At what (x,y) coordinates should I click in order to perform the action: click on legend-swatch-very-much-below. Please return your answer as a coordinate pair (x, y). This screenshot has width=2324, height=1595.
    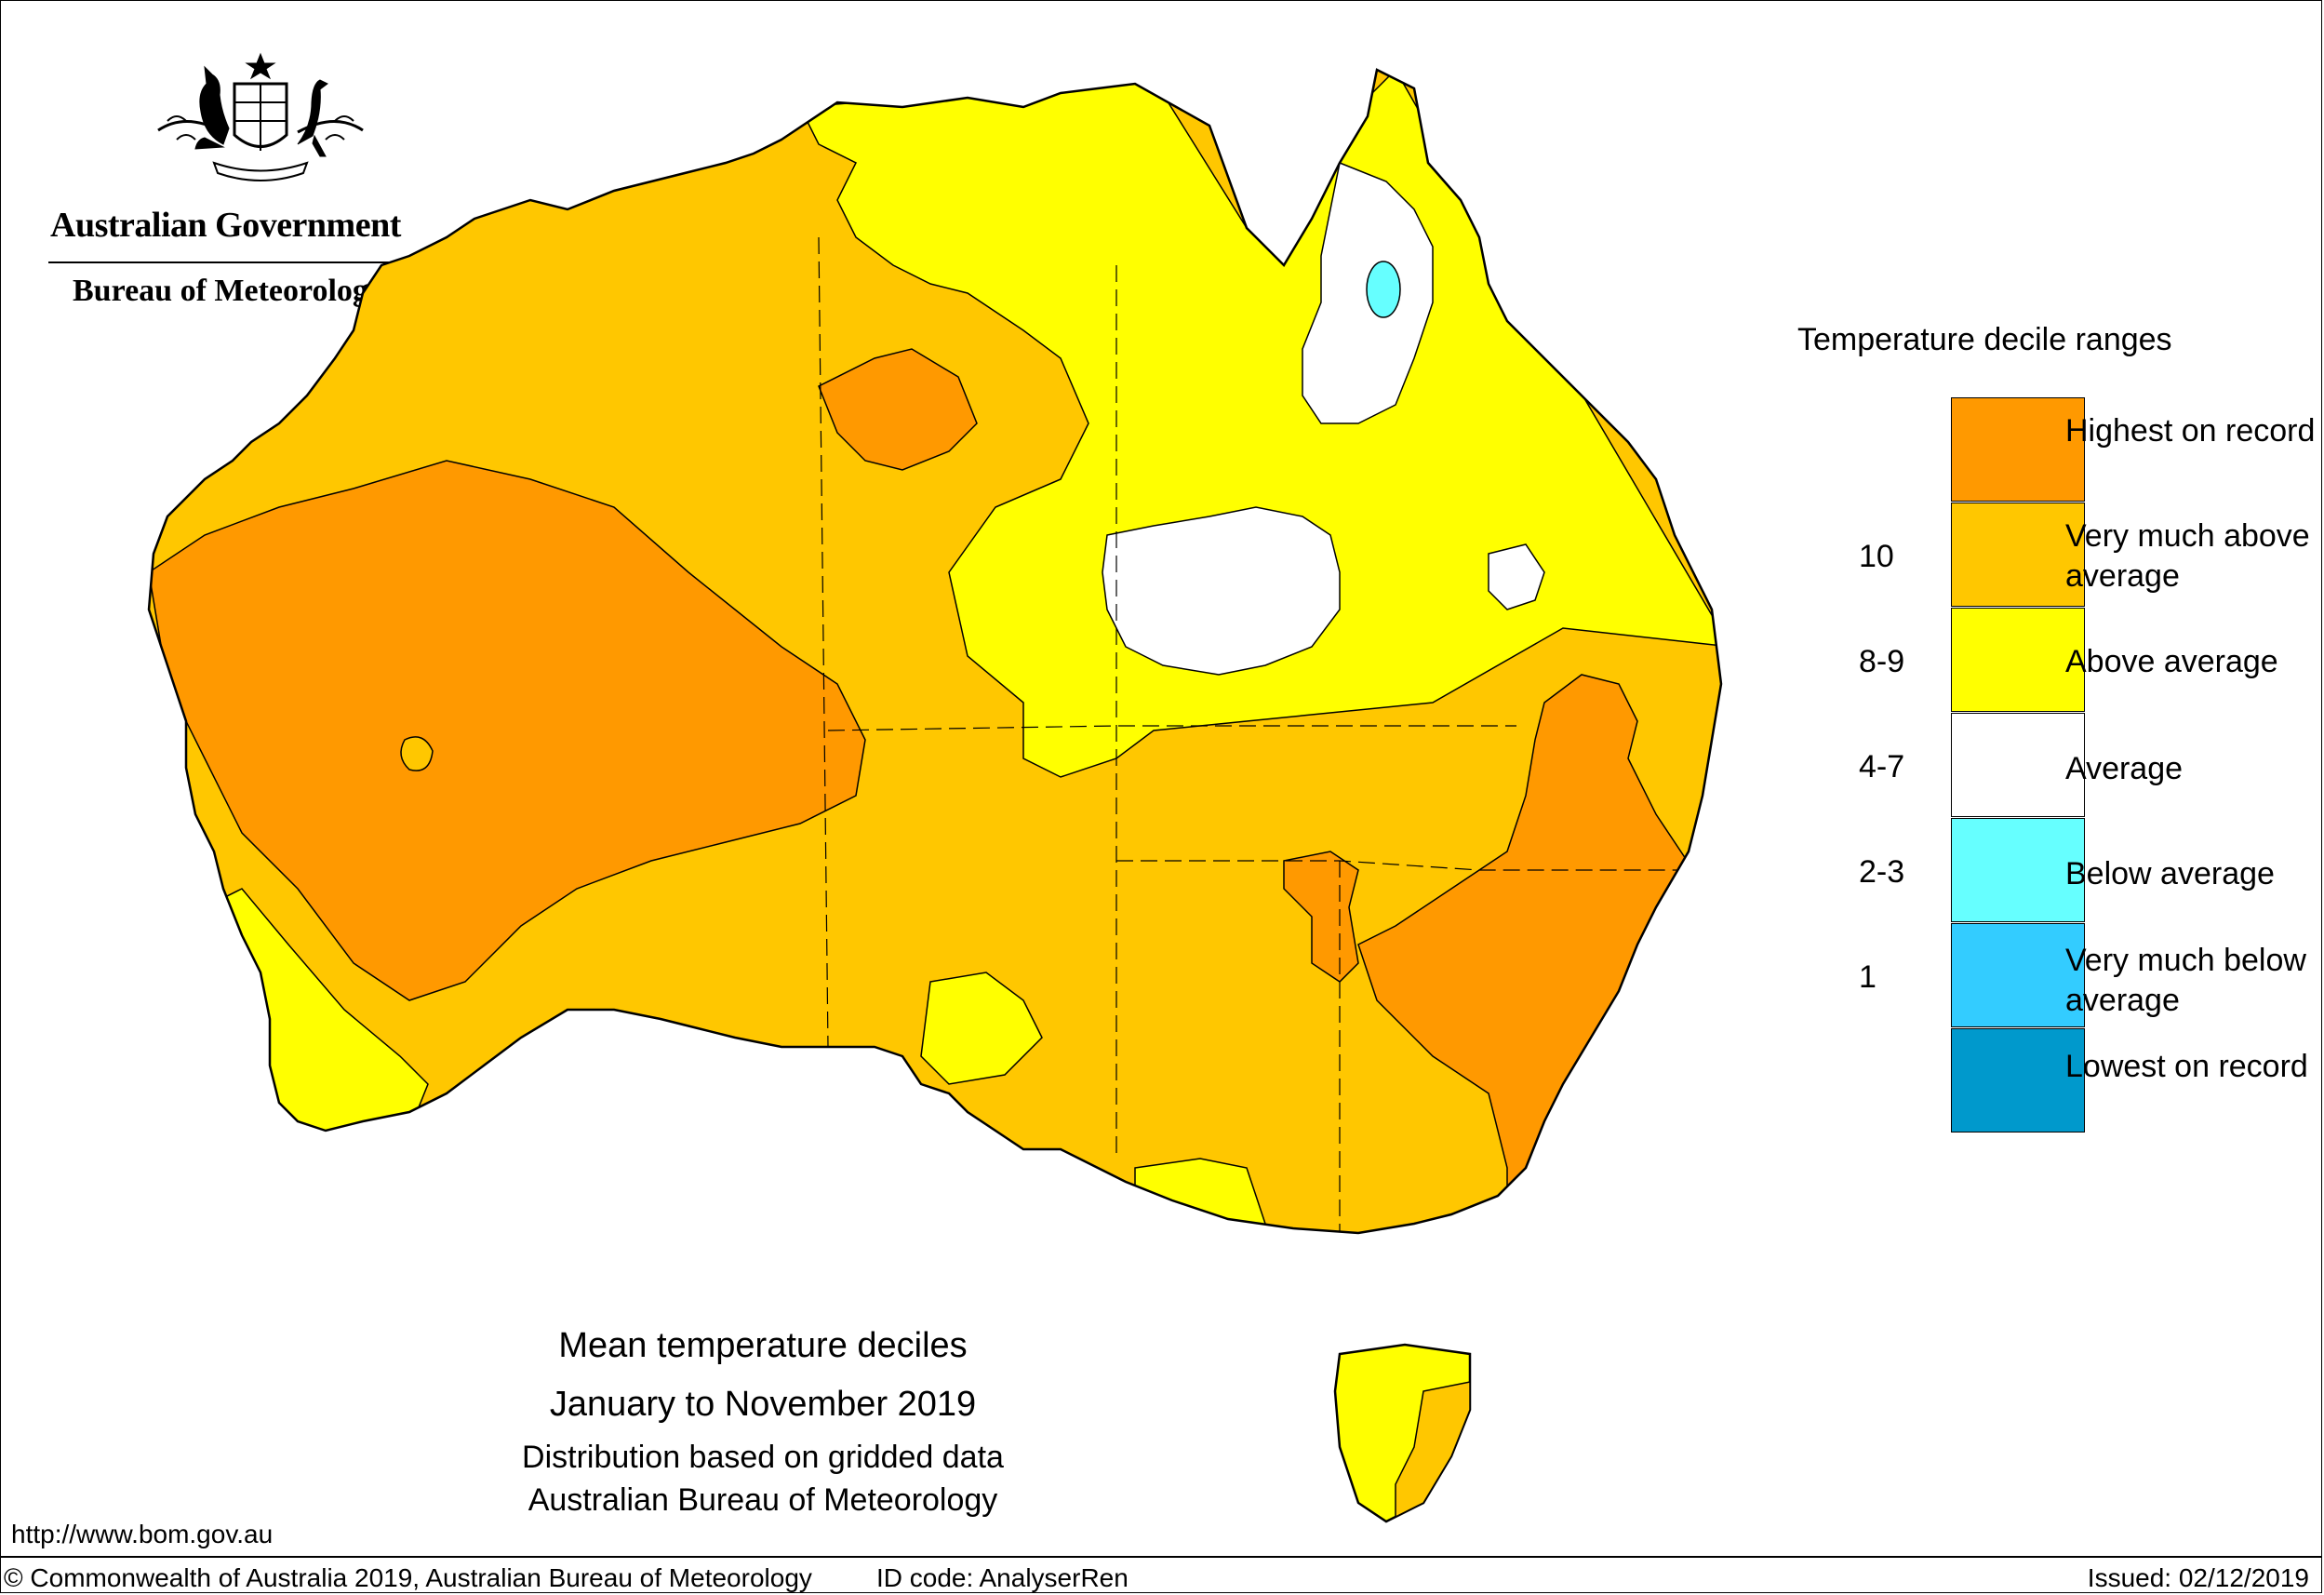
    Looking at the image, I should click on (2018, 975).